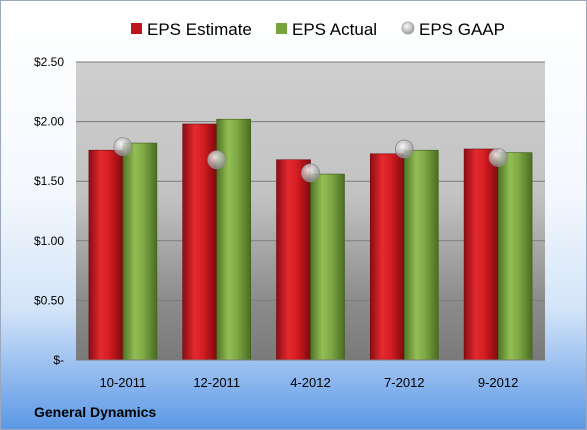 This screenshot has width=587, height=430. Describe the element at coordinates (136, 28) in the screenshot. I see `legend-swatch-estimate` at that location.